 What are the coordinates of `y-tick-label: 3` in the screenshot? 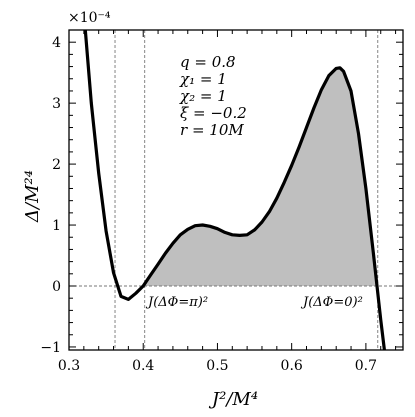 It's located at (56, 104).